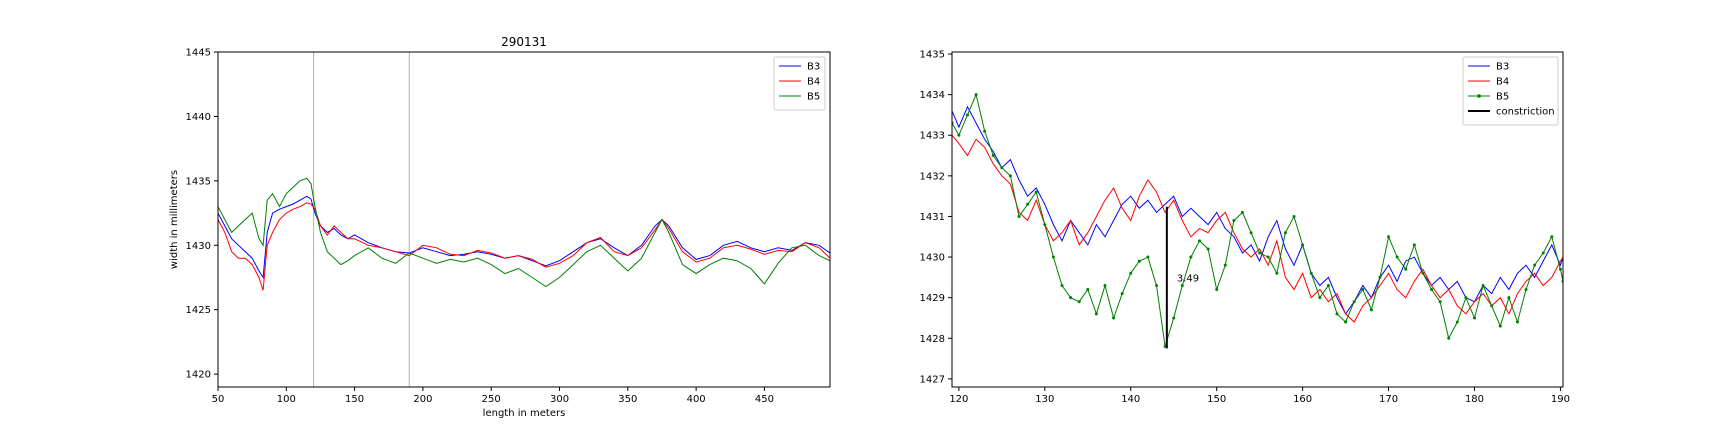  What do you see at coordinates (1388, 399) in the screenshot?
I see `right-x-tick-label: 170` at bounding box center [1388, 399].